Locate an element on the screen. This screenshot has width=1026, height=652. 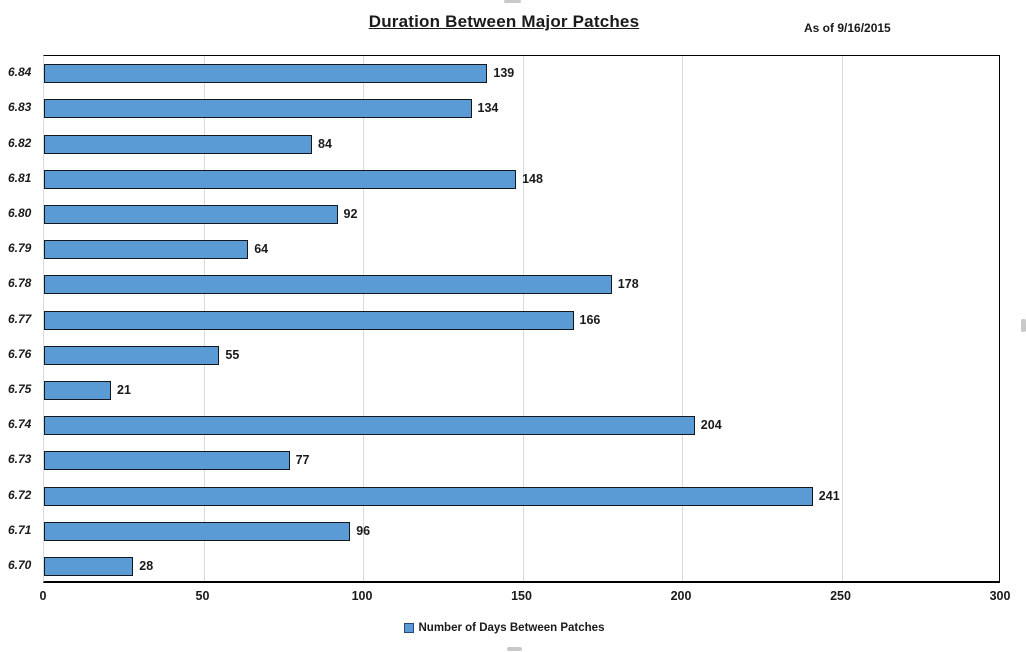
x-axis-label-0: 0 is located at coordinates (43, 596).